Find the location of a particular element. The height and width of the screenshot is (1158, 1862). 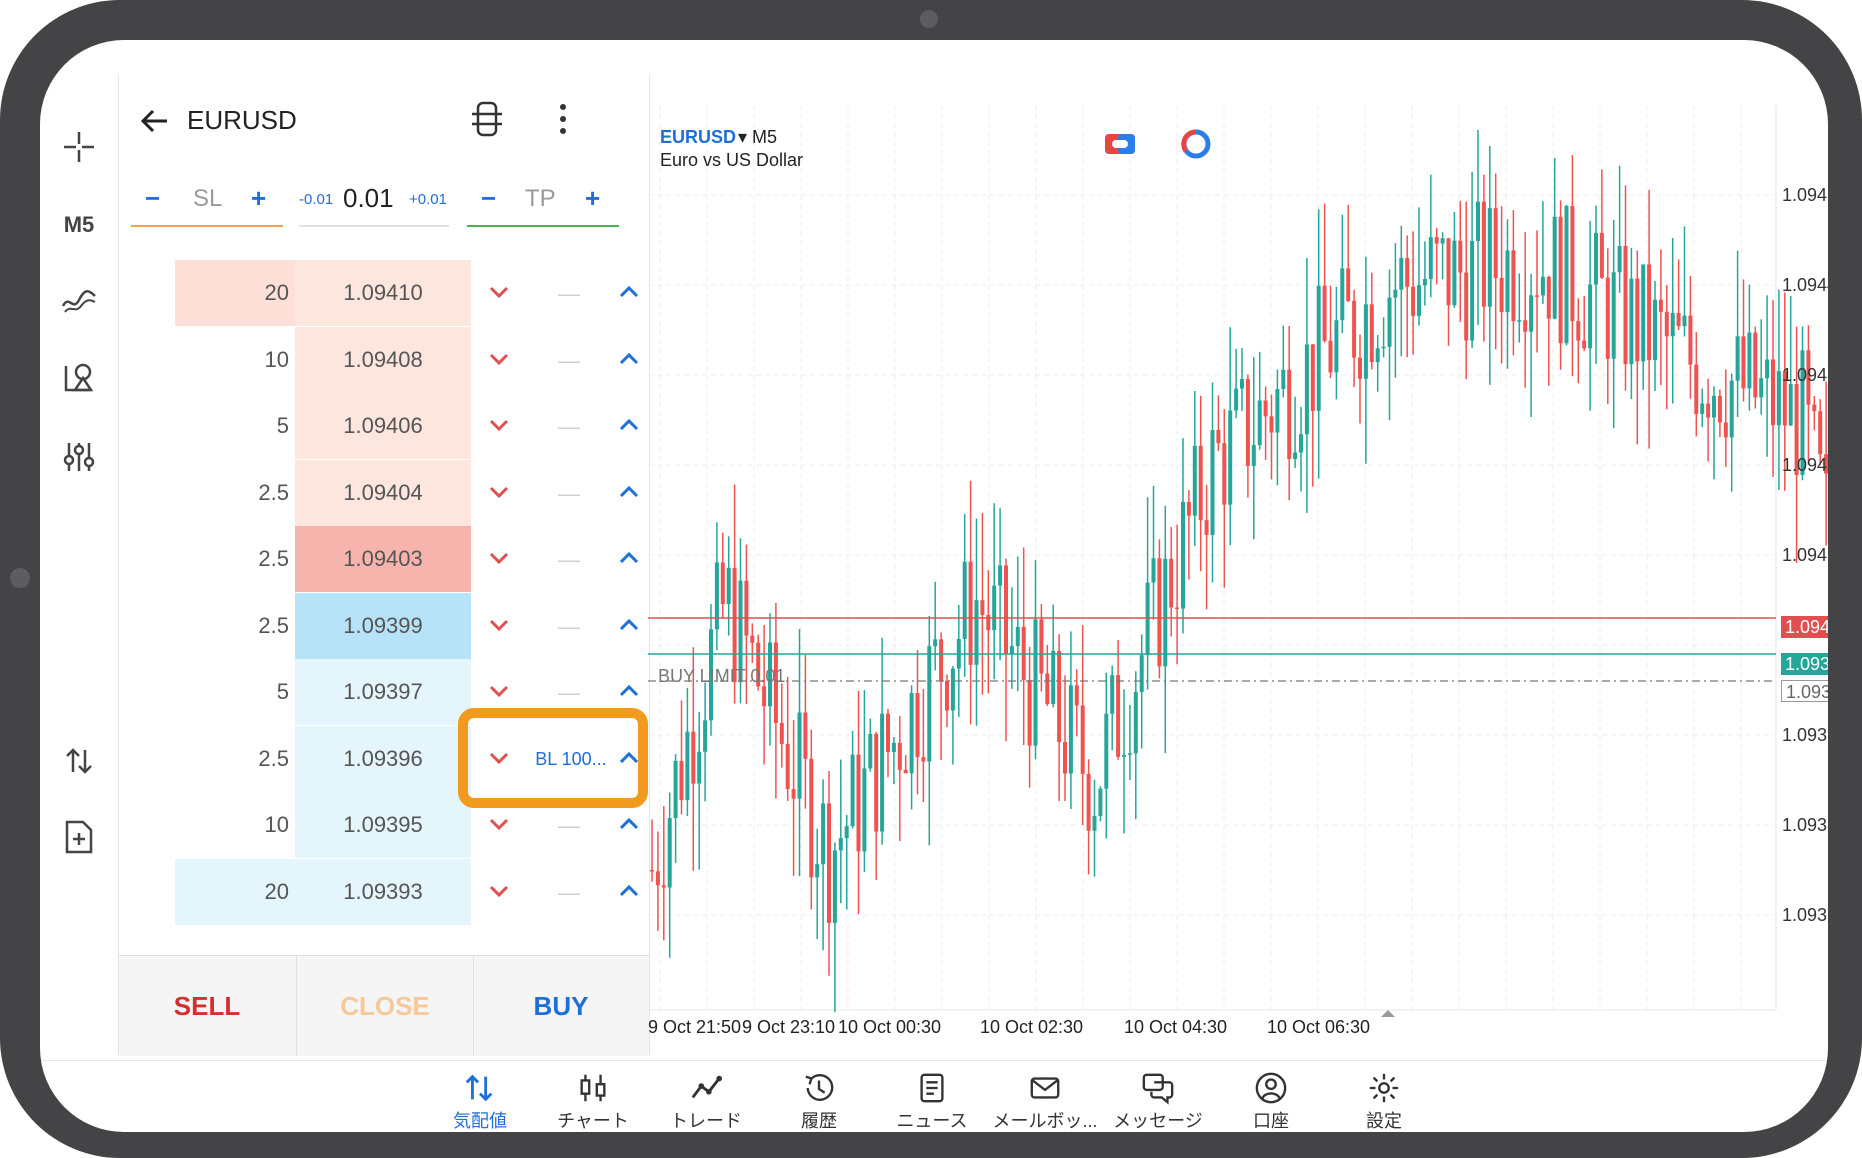

tp-control: − TP + is located at coordinates (543, 201).